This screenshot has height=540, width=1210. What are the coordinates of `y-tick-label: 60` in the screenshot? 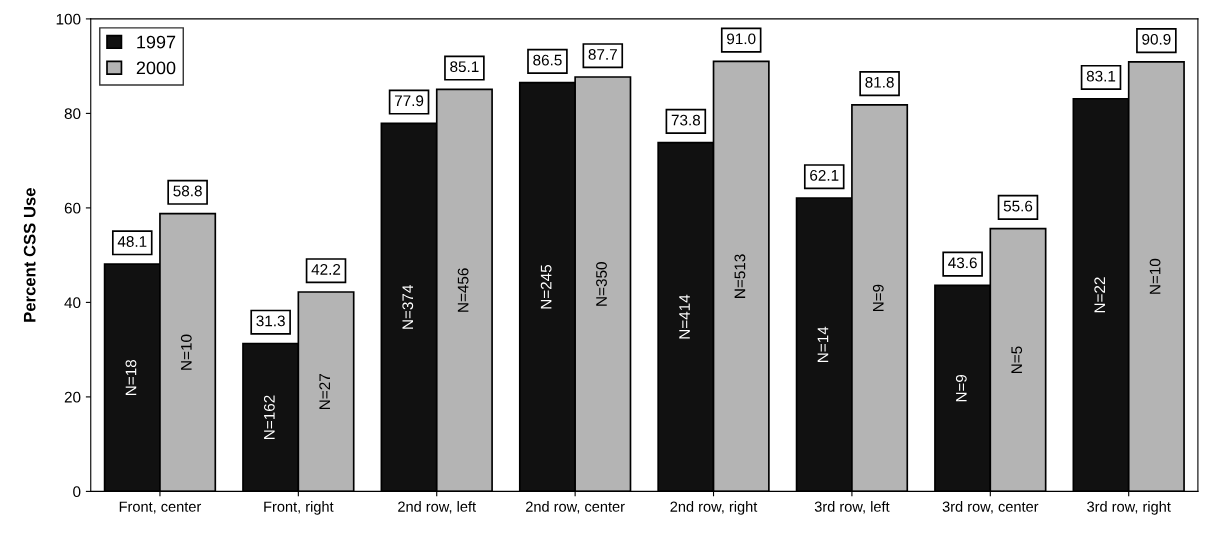 It's located at (72, 208).